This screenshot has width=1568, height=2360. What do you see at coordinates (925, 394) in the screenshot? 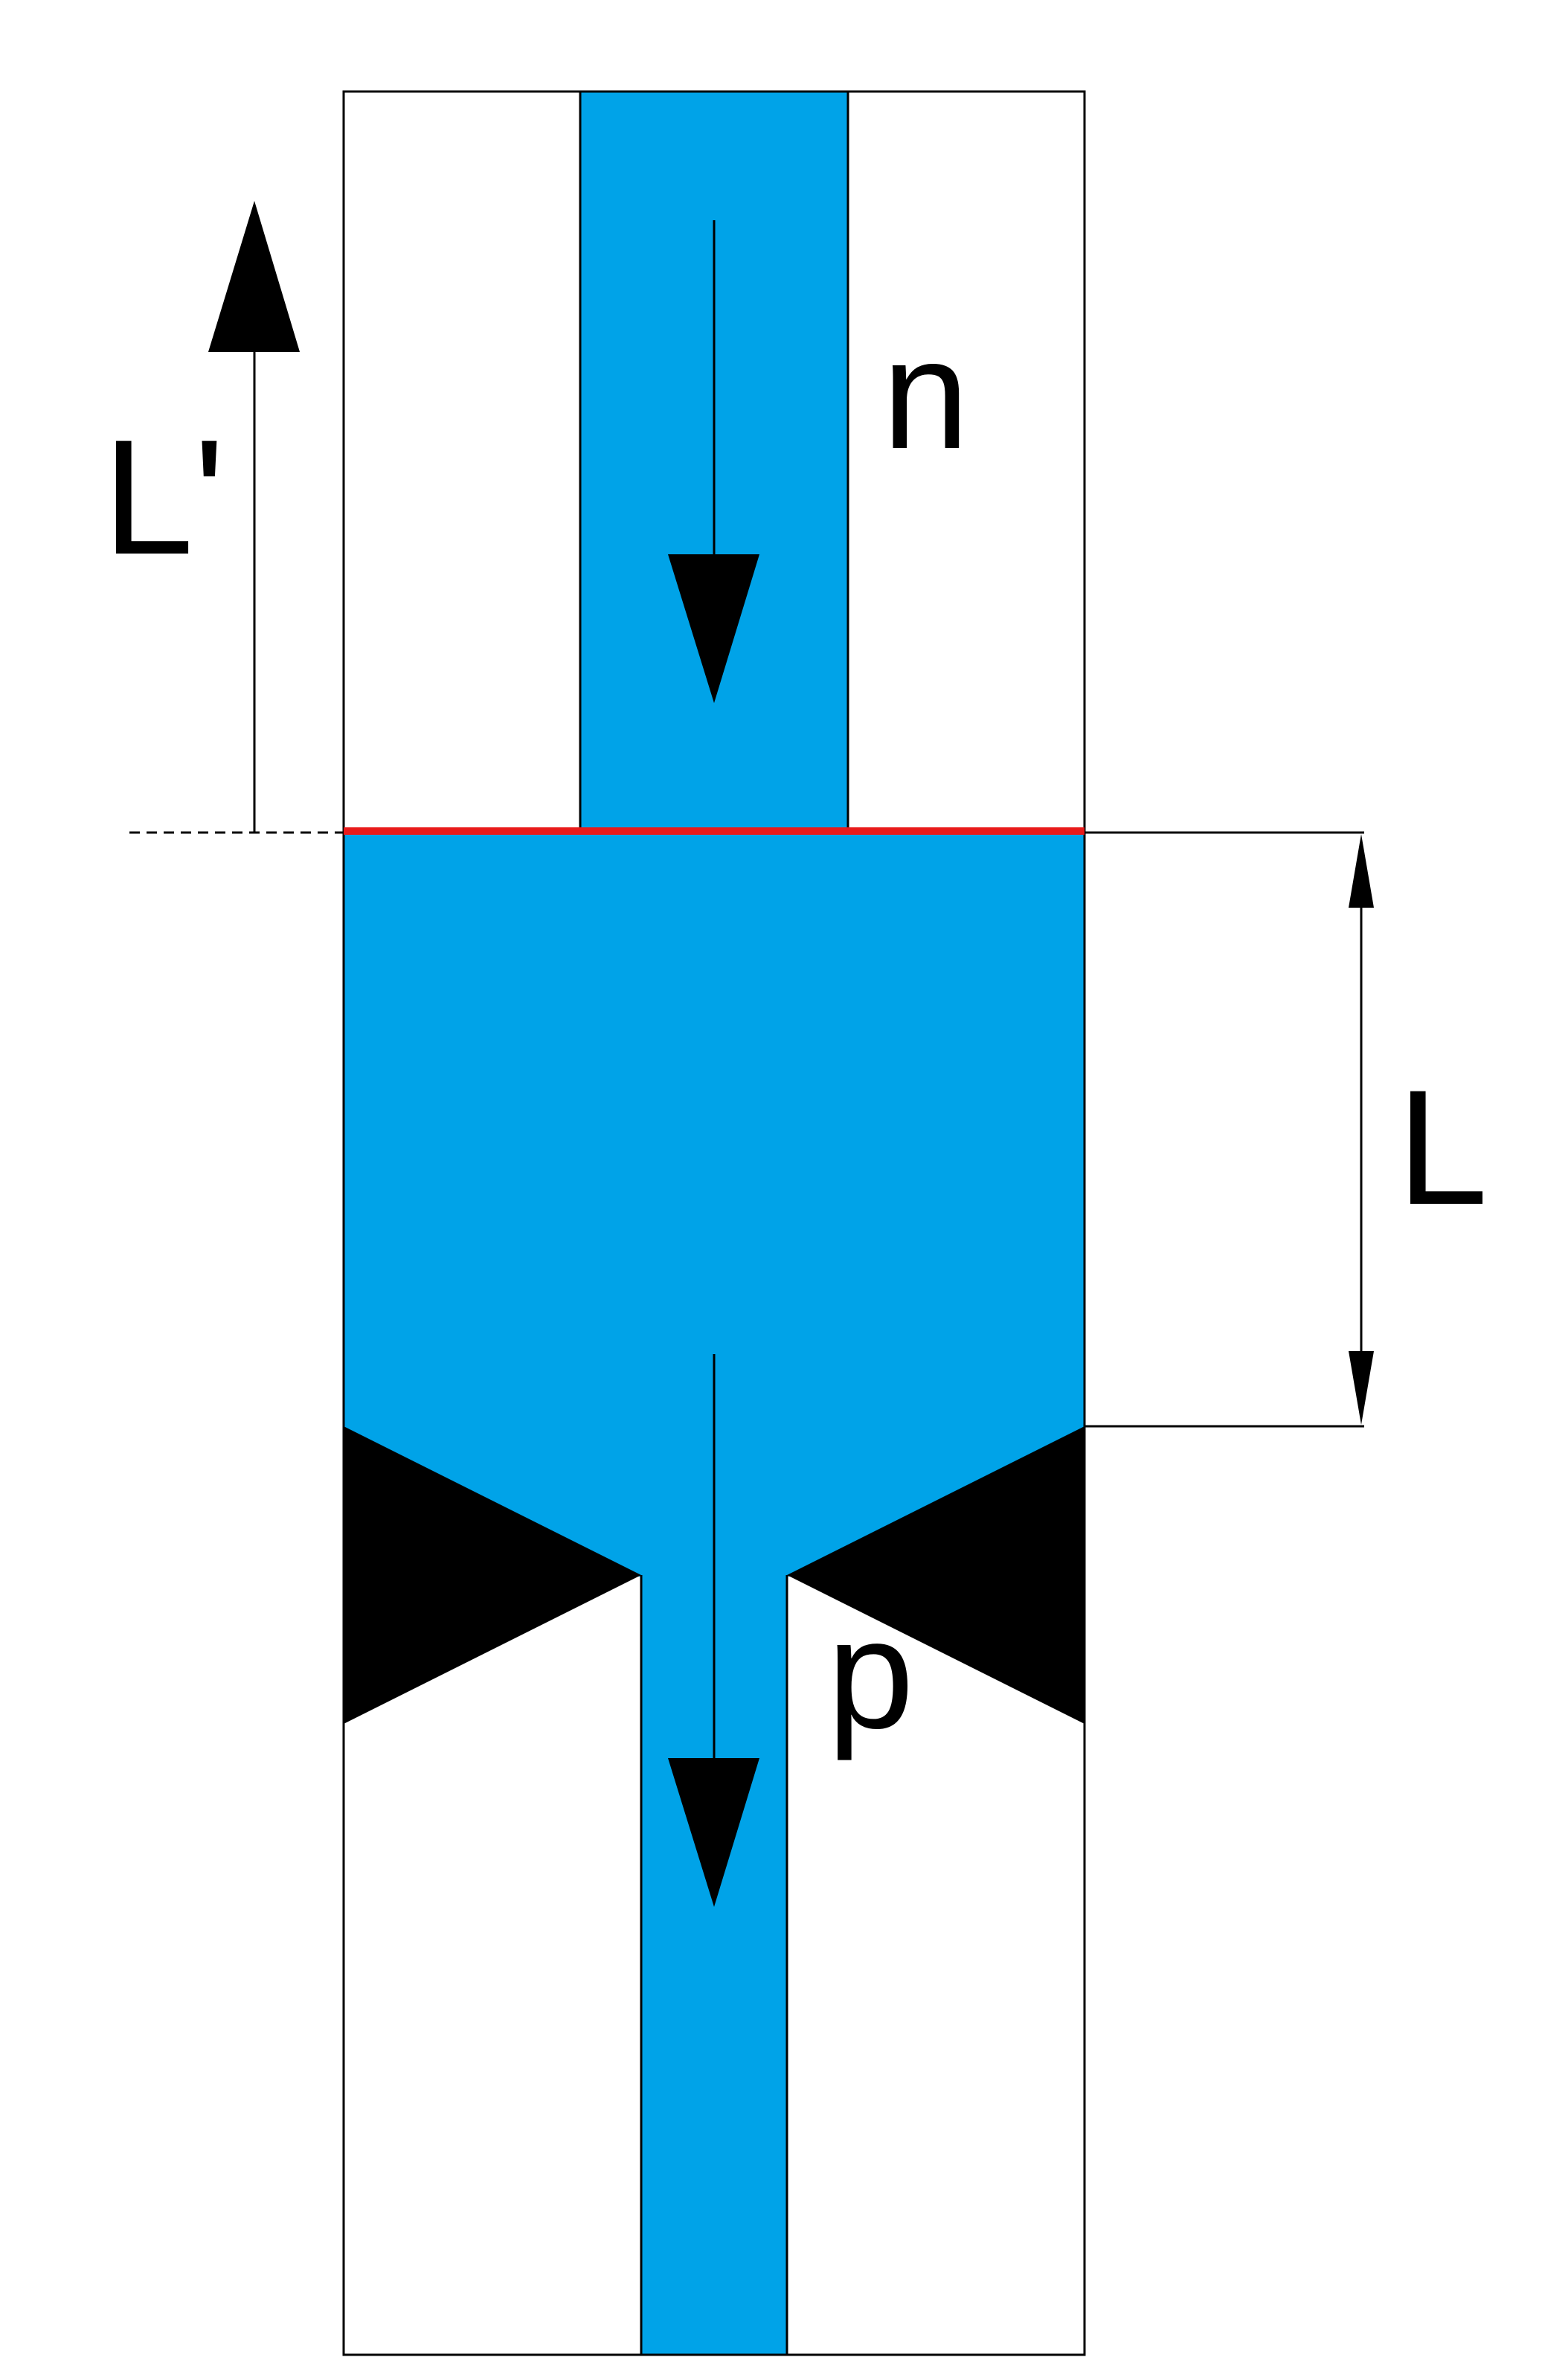
I see `top-flow-label: n` at bounding box center [925, 394].